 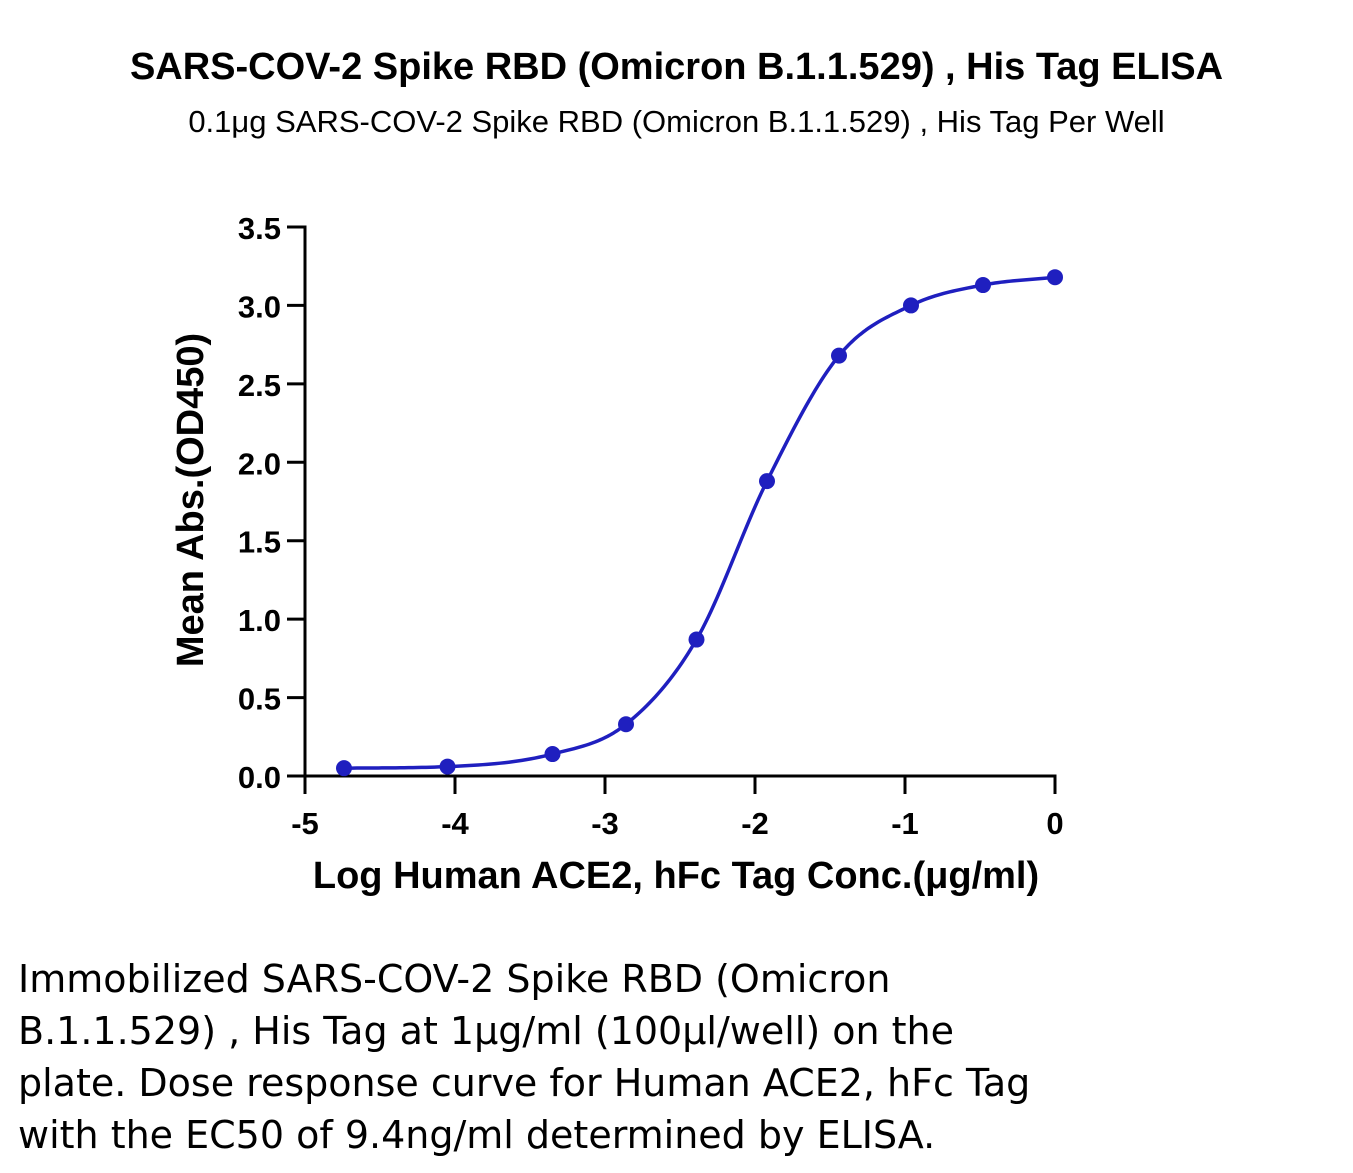 What do you see at coordinates (259, 228) in the screenshot?
I see `y-tick-label: 3.5` at bounding box center [259, 228].